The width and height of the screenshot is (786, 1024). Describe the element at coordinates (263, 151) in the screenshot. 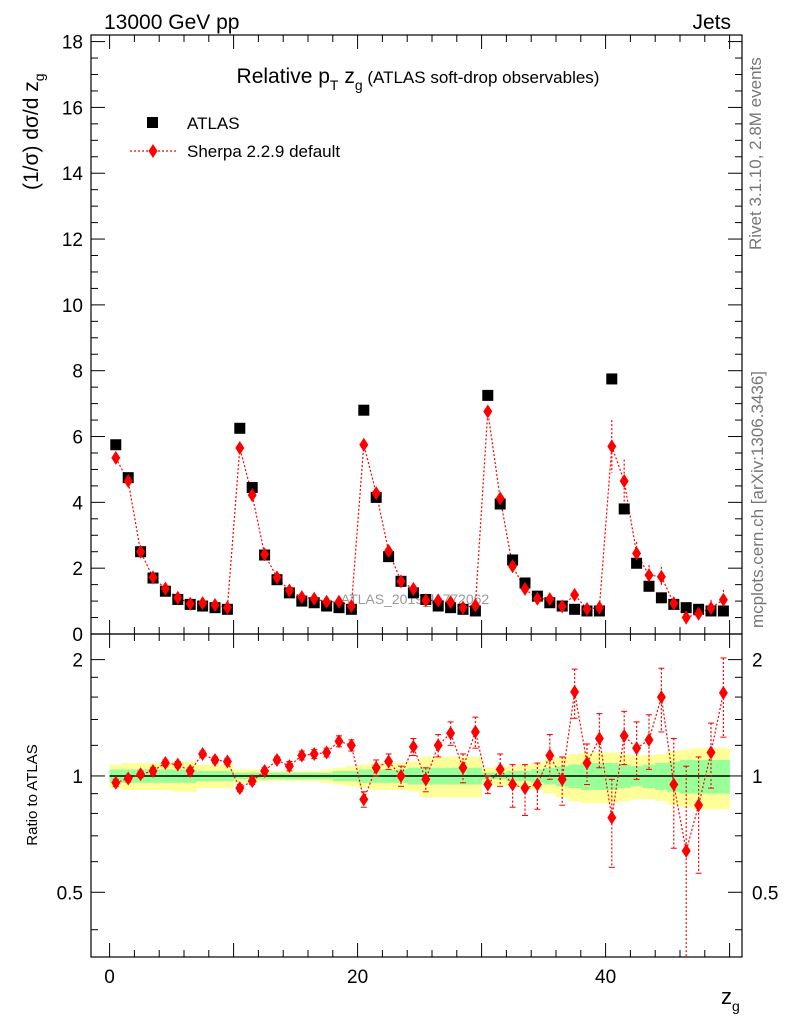

I see `legend-sherpa-label: Sherpa 2.2.9 default` at that location.